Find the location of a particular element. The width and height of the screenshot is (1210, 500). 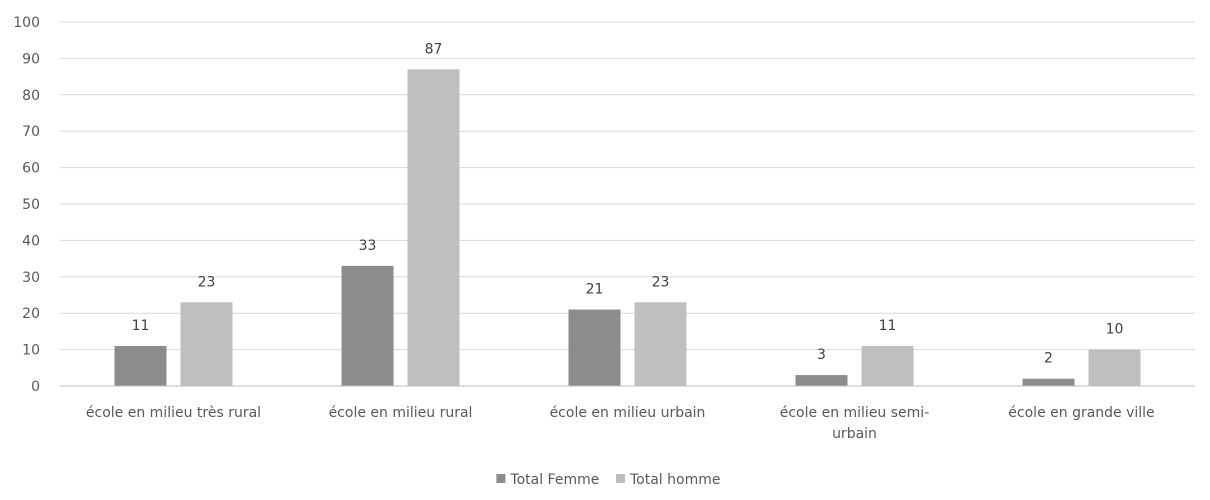

y-tick-label: 0 is located at coordinates (35, 387).